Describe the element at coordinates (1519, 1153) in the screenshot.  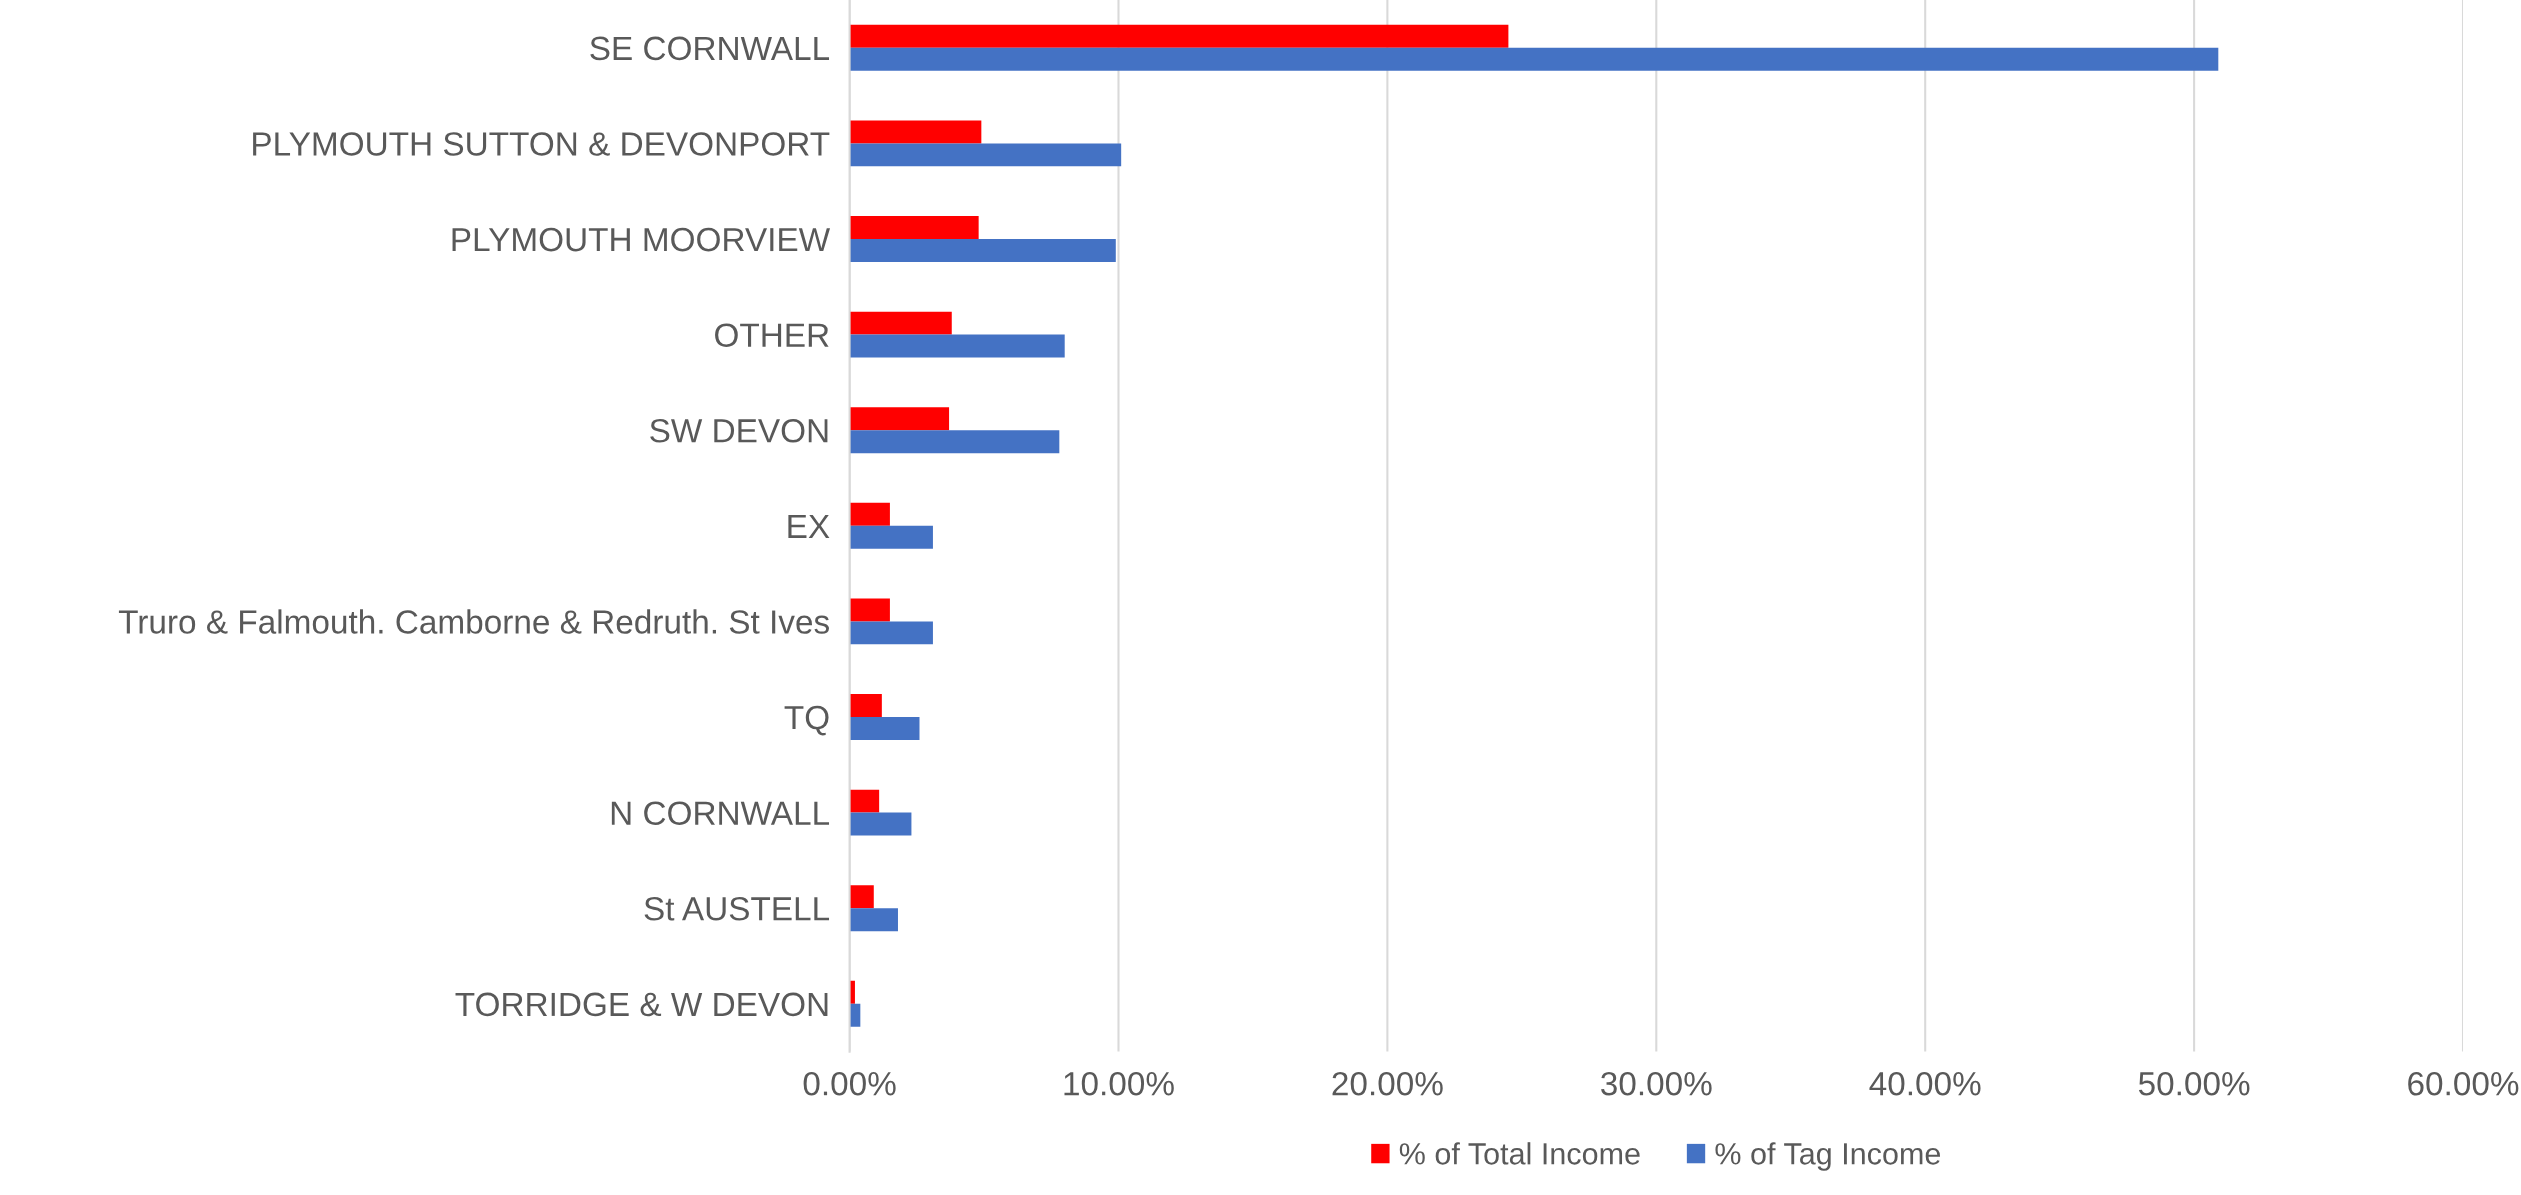
I see `legend-label: % of Total Income` at that location.